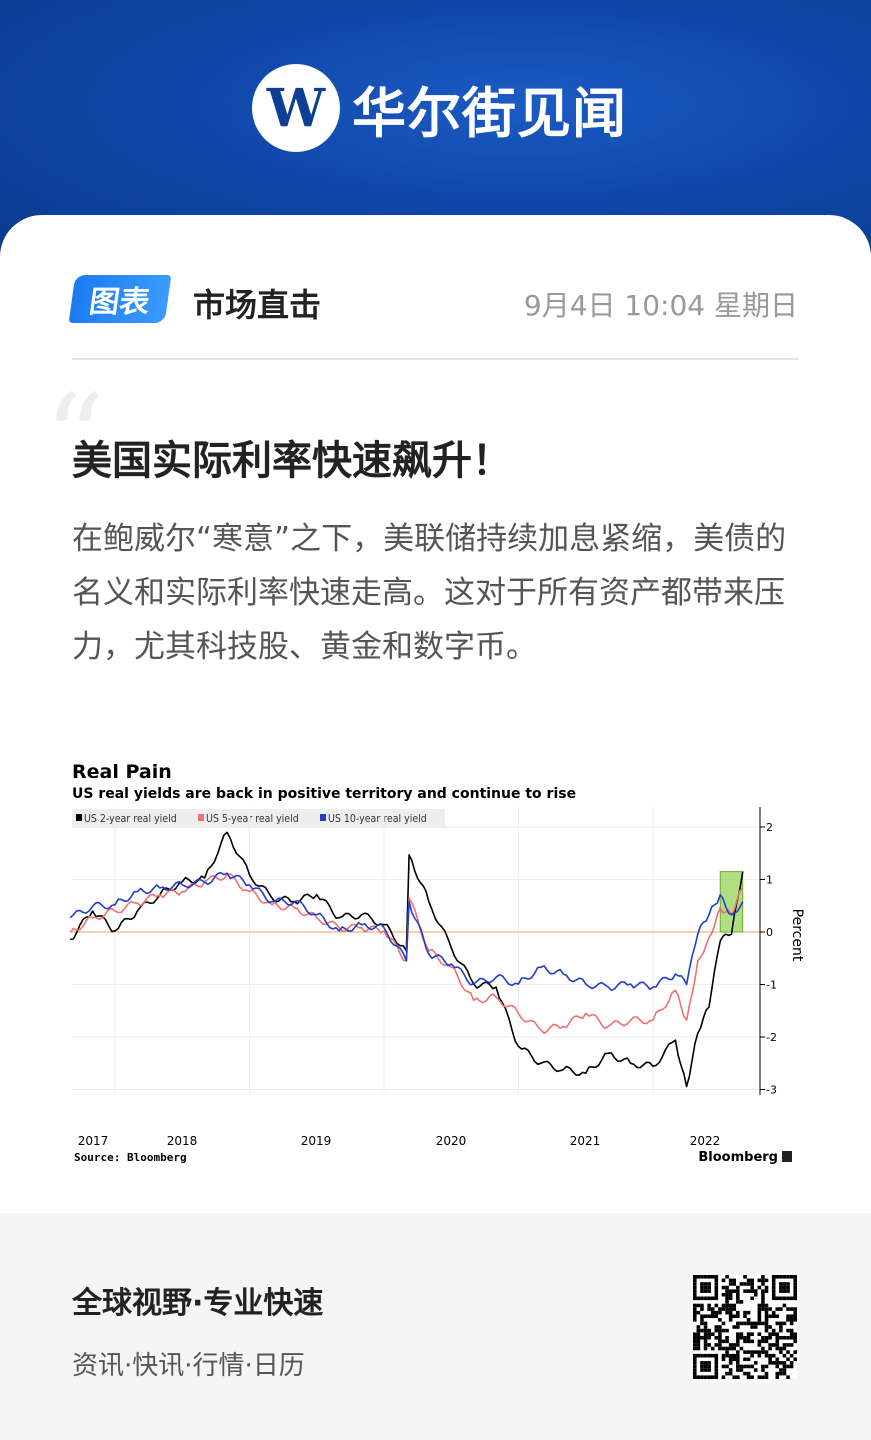 The image size is (871, 1440). Describe the element at coordinates (705, 1141) in the screenshot. I see `x-tick-label: 2022` at that location.